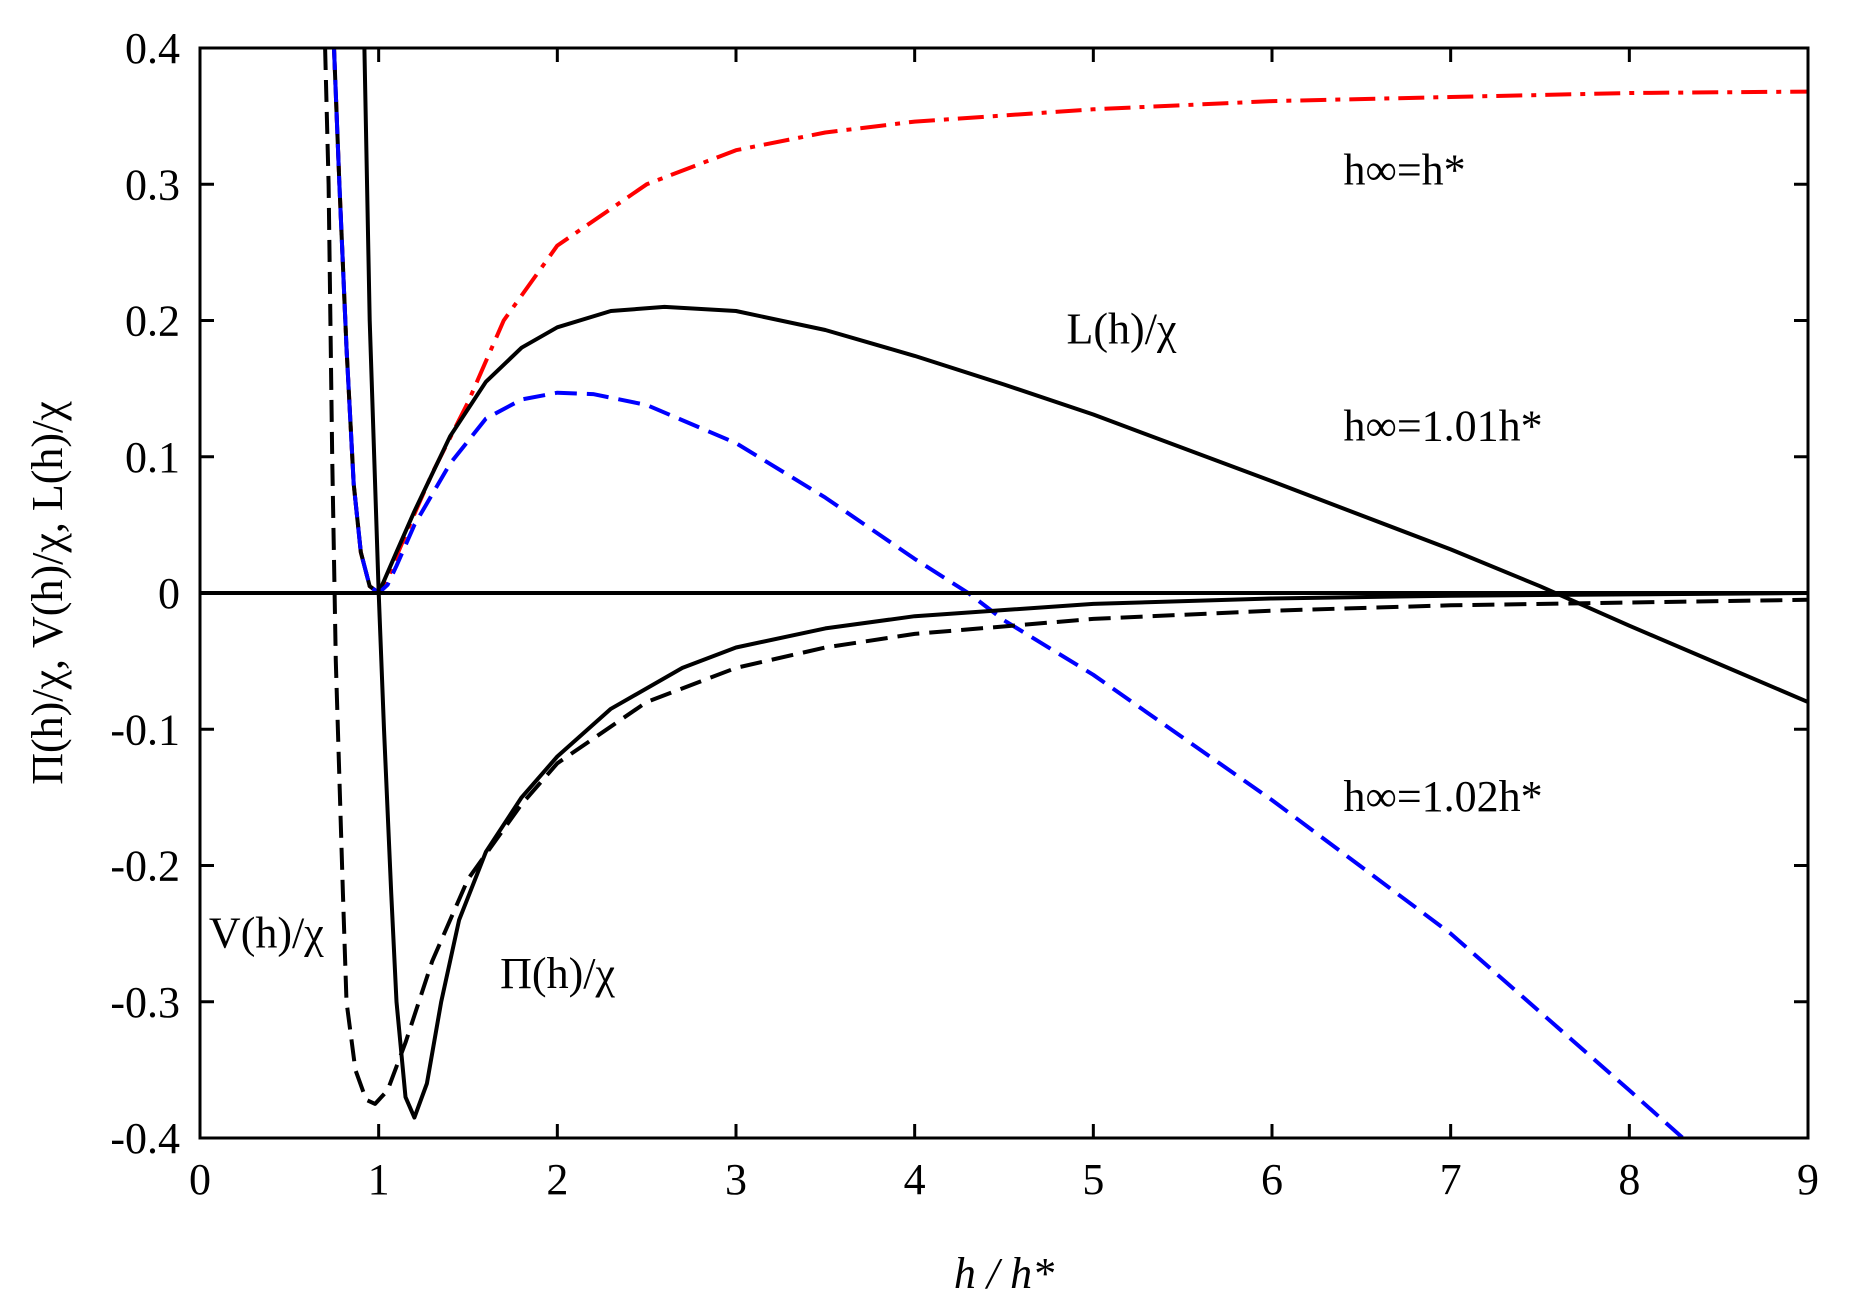 The height and width of the screenshot is (1316, 1853). What do you see at coordinates (1442, 796) in the screenshot?
I see `annotation-3: h∞=1.02h*` at bounding box center [1442, 796].